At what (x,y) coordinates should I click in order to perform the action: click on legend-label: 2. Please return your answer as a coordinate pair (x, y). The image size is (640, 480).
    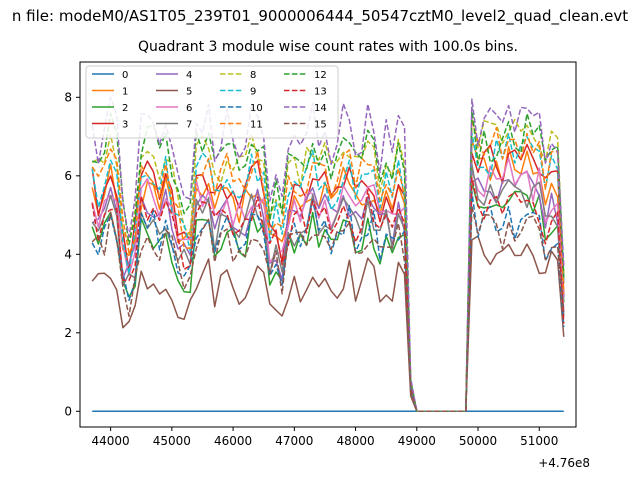
    Looking at the image, I should click on (125, 108).